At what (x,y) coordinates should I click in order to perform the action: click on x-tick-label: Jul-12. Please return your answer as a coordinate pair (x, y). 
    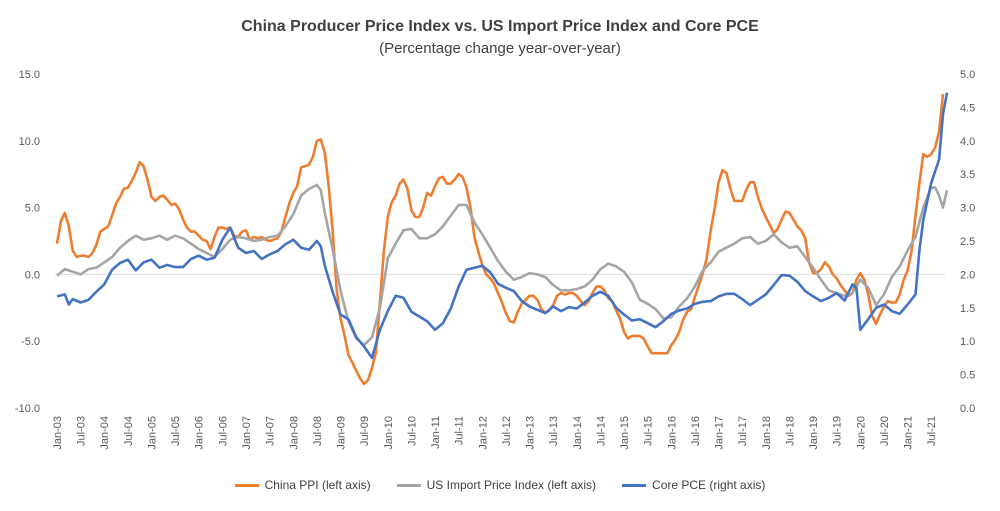
    Looking at the image, I should click on (507, 431).